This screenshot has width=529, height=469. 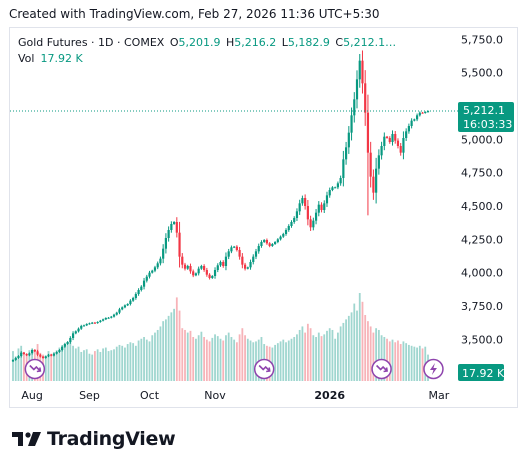 What do you see at coordinates (31, 395) in the screenshot?
I see `x-tick-label: Aug` at bounding box center [31, 395].